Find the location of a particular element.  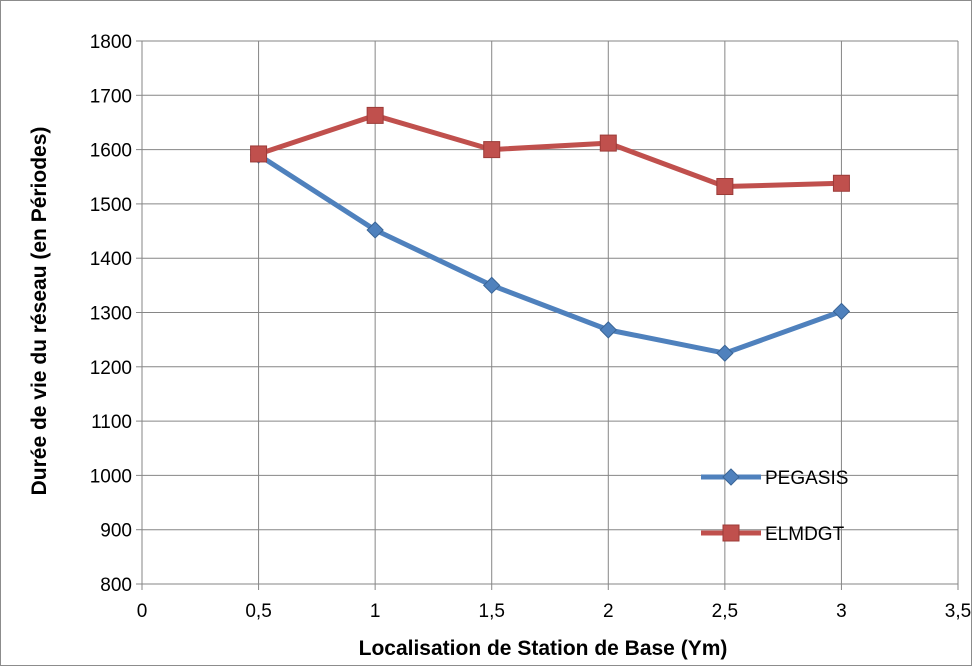

y-tick-label: 1800 is located at coordinates (111, 42).